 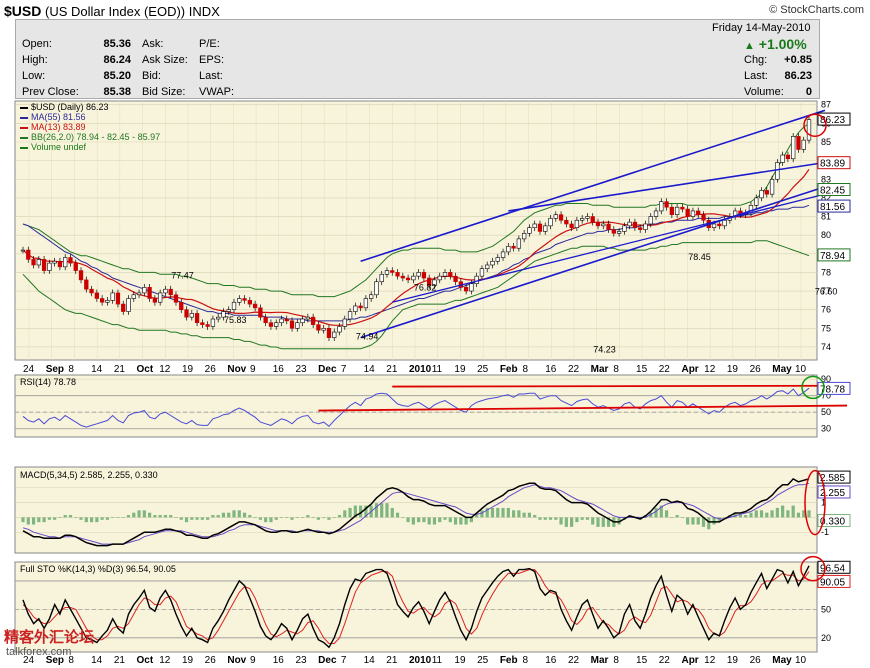 What do you see at coordinates (604, 350) in the screenshot?
I see `price-annotation: 74.23` at bounding box center [604, 350].